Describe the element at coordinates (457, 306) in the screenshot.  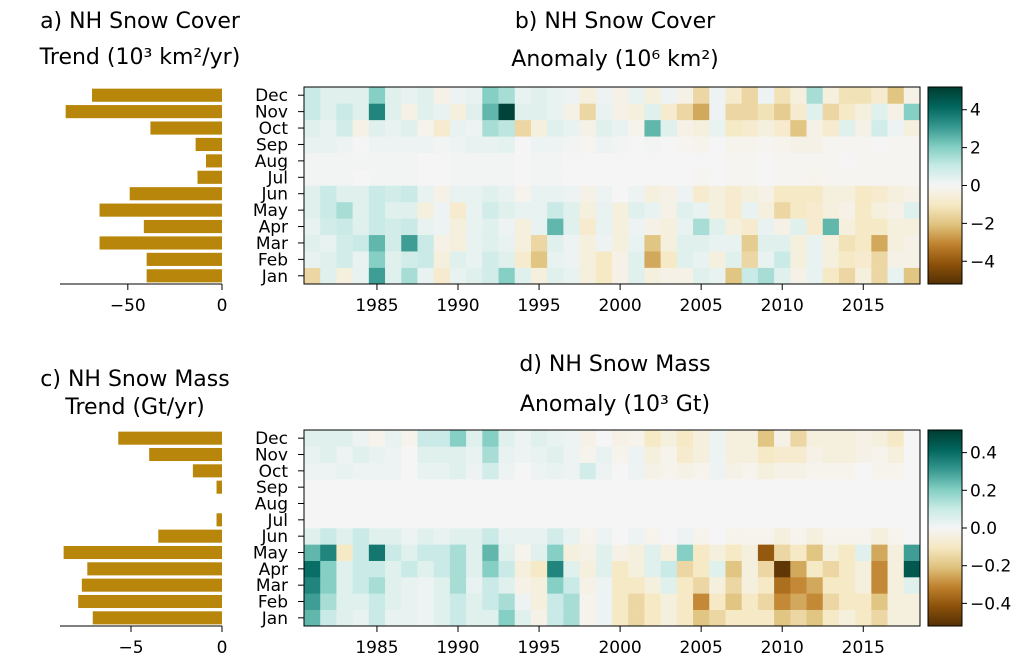
I see `x-tick-label: 1990` at that location.